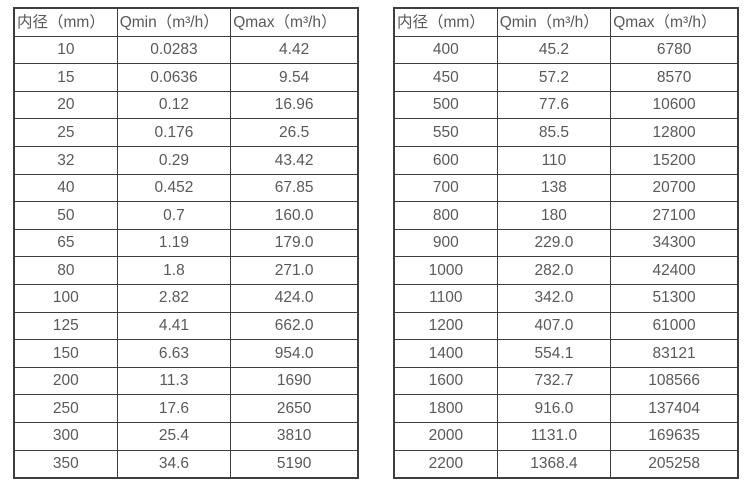  Describe the element at coordinates (445, 436) in the screenshot. I see `cell-diameter: 2000` at that location.